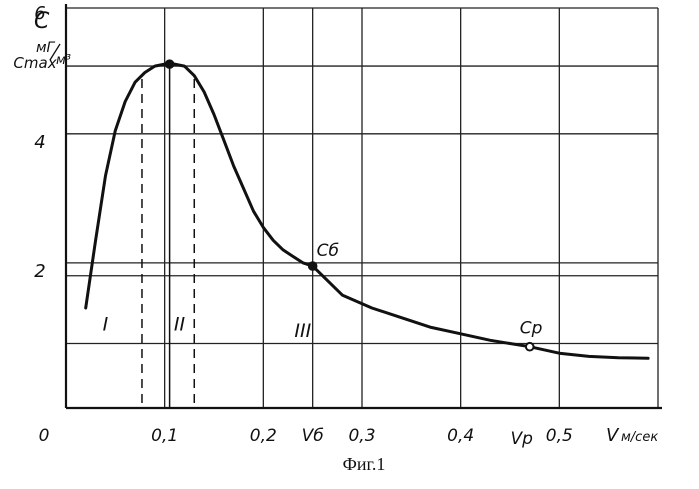 This screenshot has height=489, width=699. Describe the element at coordinates (207, 328) in the screenshot. I see `zone-labels: IIIIII` at that location.